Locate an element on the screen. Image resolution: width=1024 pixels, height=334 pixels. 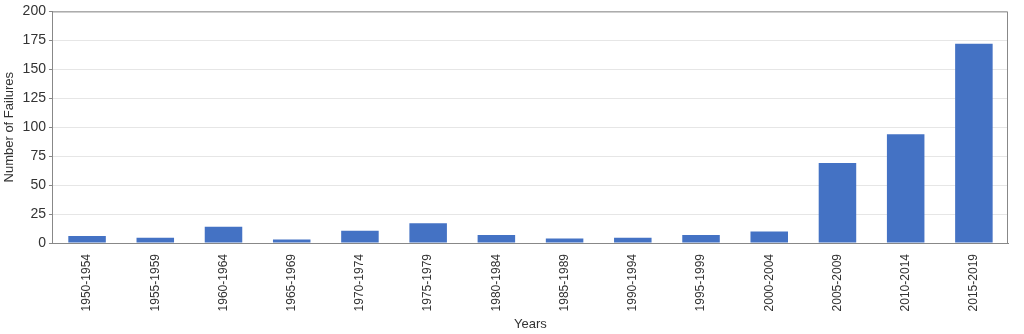
x-tick-label: 1995-1999 is located at coordinates (700, 282).